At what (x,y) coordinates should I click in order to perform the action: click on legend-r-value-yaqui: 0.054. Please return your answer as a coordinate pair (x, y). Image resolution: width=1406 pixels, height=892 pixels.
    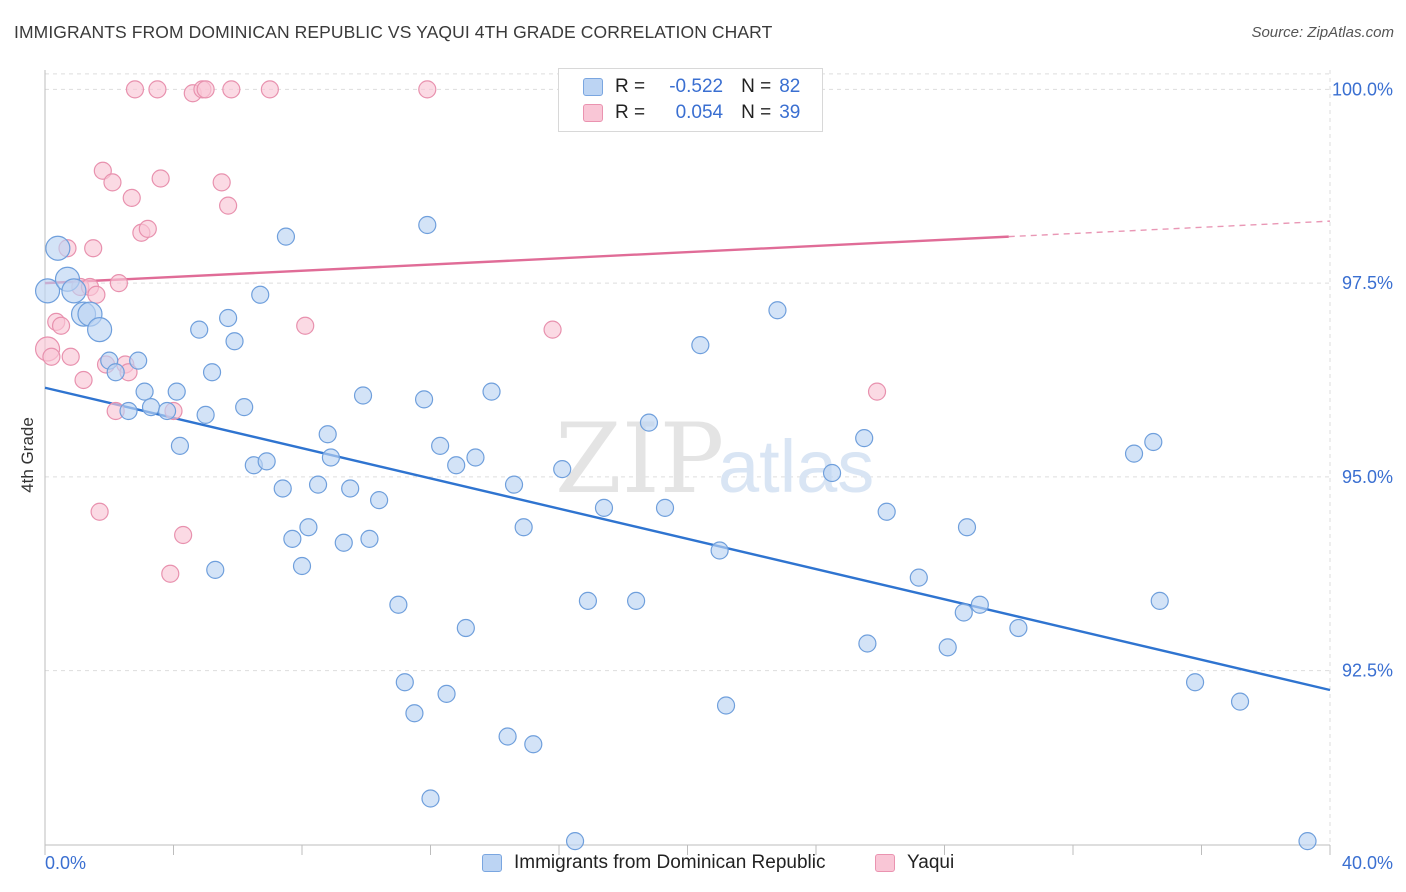
    Looking at the image, I should click on (699, 112).